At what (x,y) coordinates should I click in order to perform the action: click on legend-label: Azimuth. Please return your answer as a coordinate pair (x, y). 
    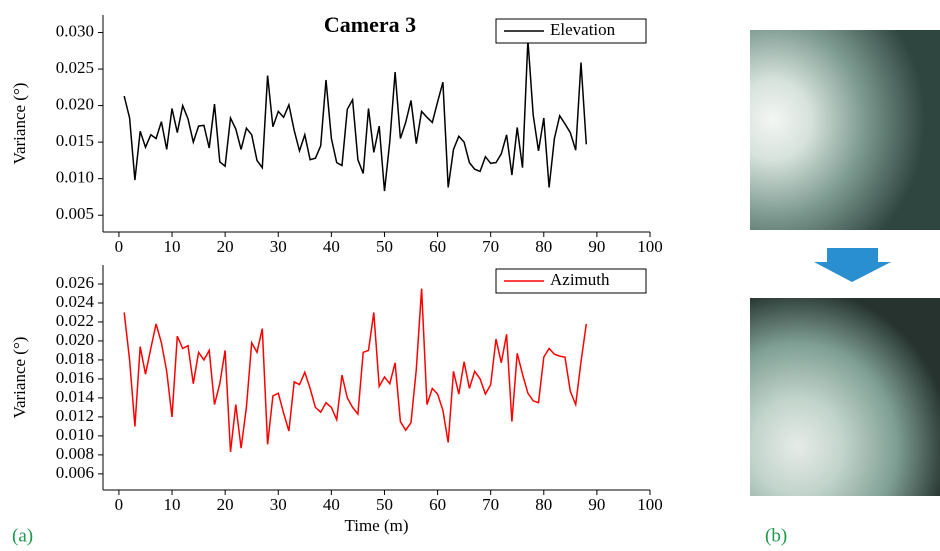
    Looking at the image, I should click on (580, 279).